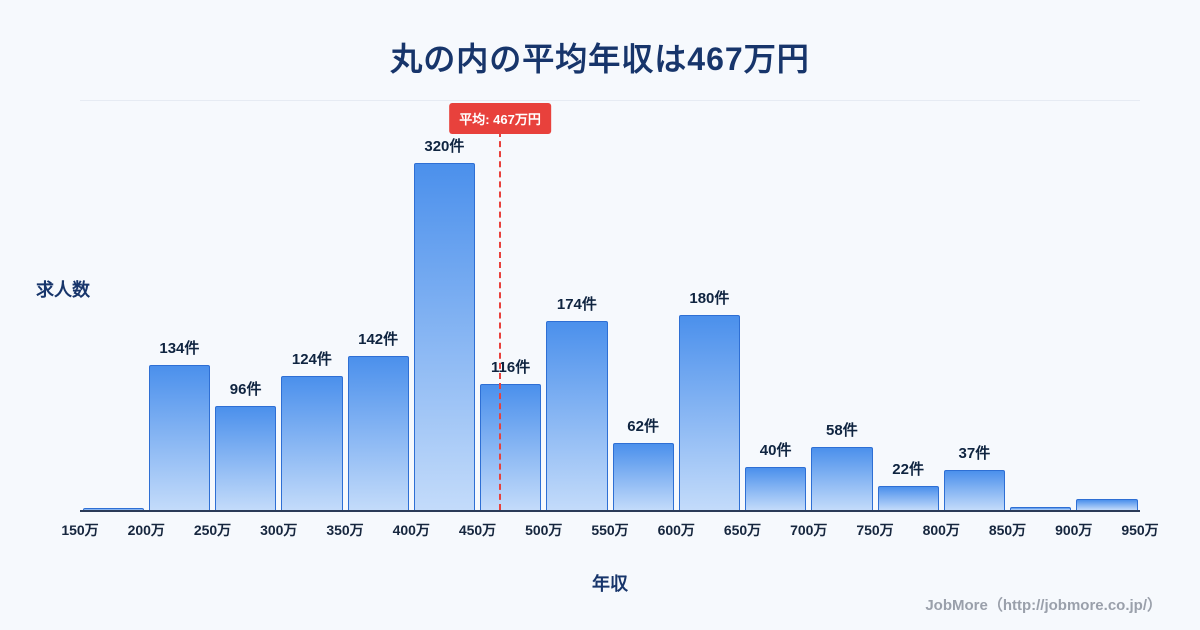 This screenshot has width=1200, height=630. What do you see at coordinates (576, 304) in the screenshot?
I see `bar-value-label: 174件` at bounding box center [576, 304].